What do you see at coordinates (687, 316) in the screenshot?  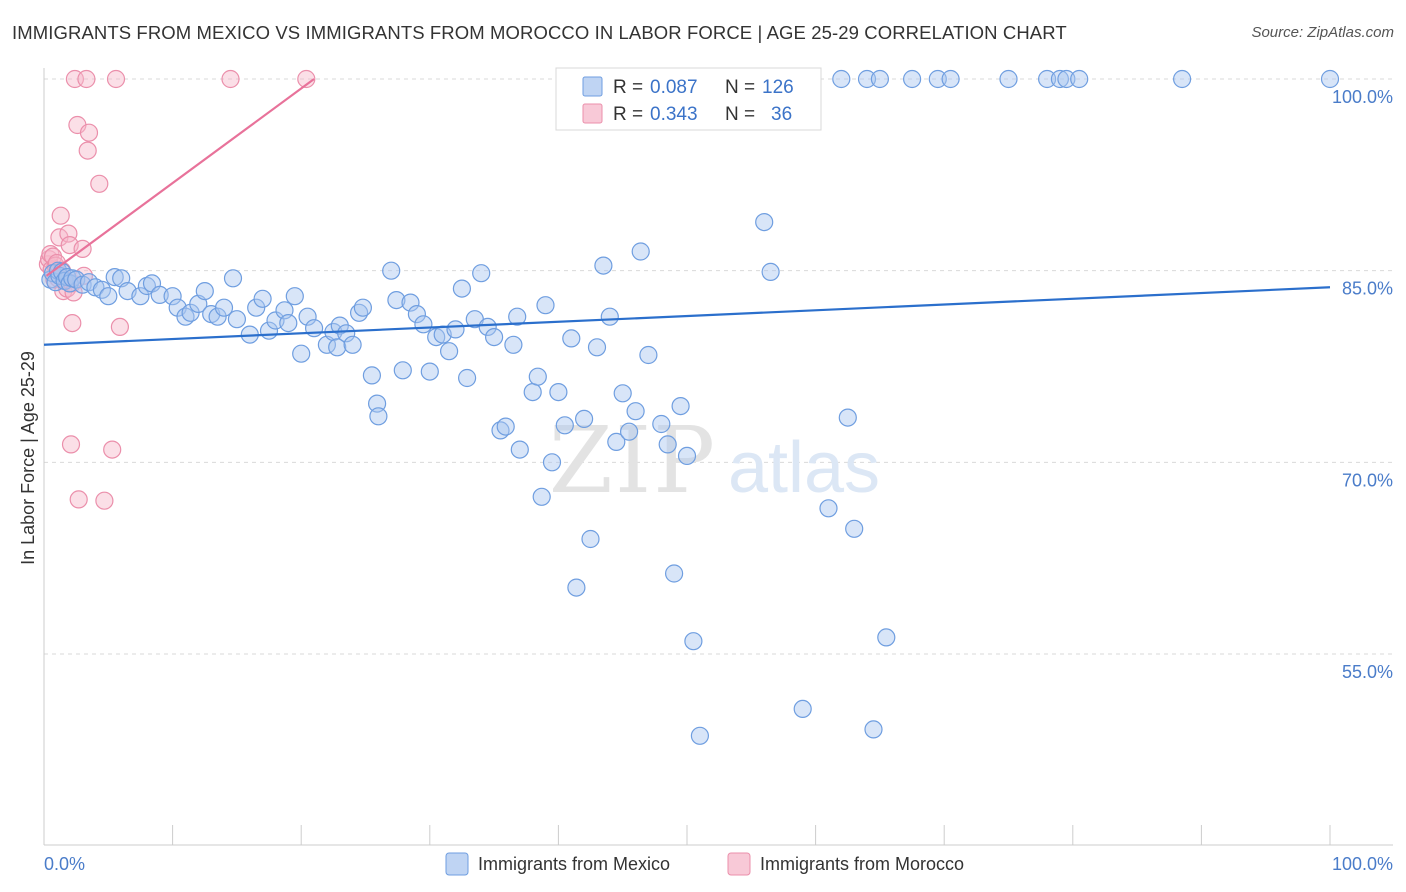 I see `trend-line-mexico` at bounding box center [687, 316].